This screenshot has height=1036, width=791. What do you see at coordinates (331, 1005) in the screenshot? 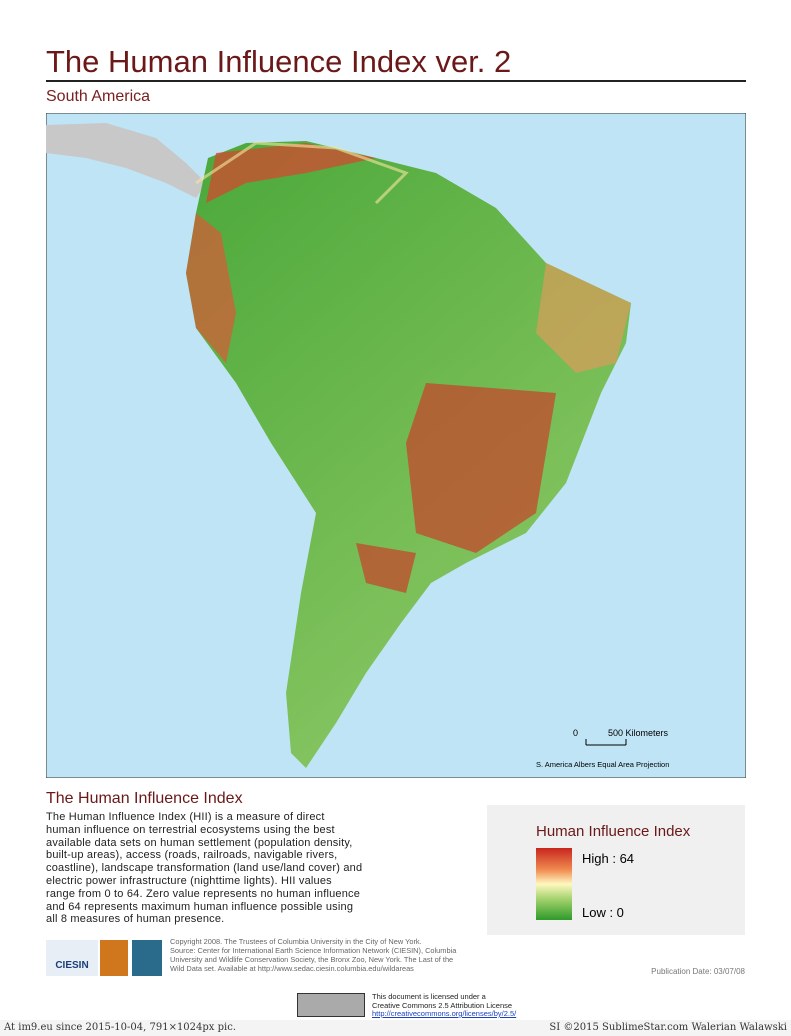
I see `cc-badge` at bounding box center [331, 1005].